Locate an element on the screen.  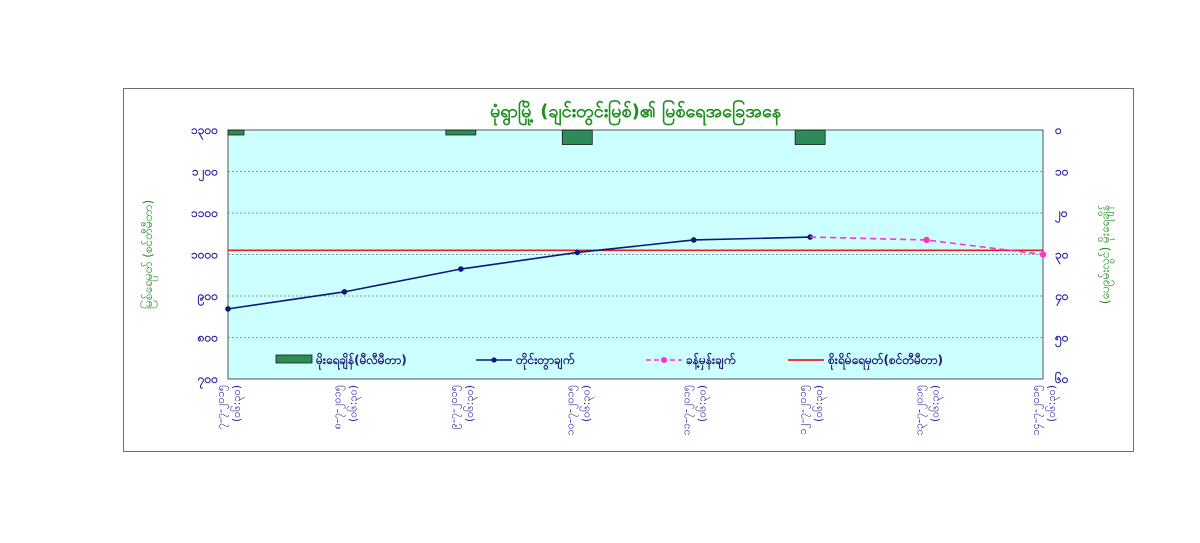
right-tick-label: ၂၀ is located at coordinates (1061, 215).